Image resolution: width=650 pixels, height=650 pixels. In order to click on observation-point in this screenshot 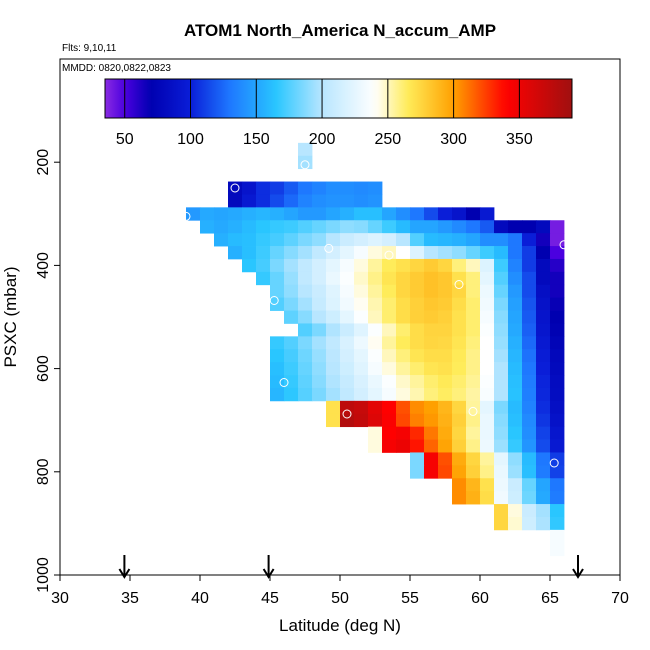, I will do `click(473, 411)`.